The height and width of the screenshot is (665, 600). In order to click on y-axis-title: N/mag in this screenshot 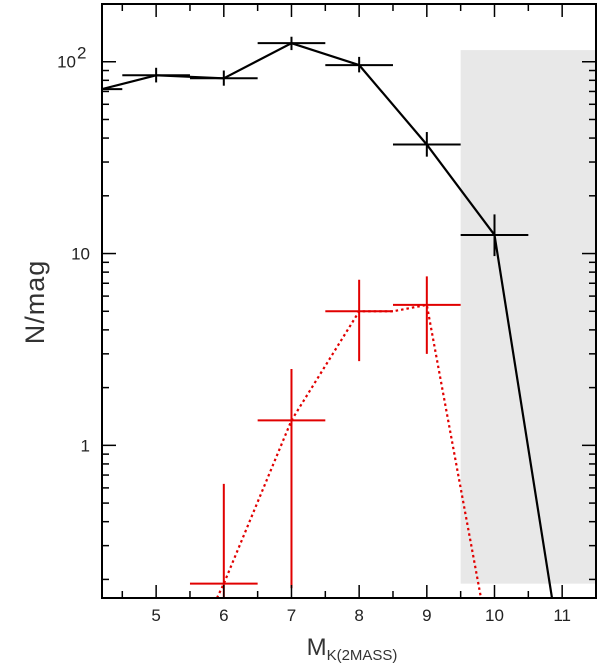, I will do `click(35, 302)`.